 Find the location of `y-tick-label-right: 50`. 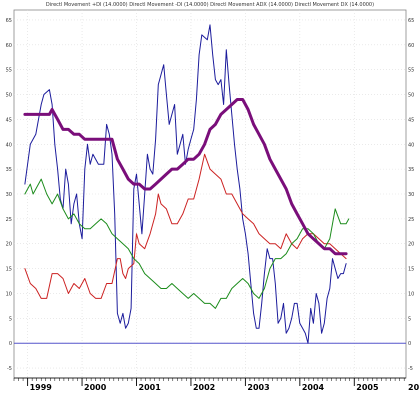

y-tick-label-right: 50 is located at coordinates (411, 96).